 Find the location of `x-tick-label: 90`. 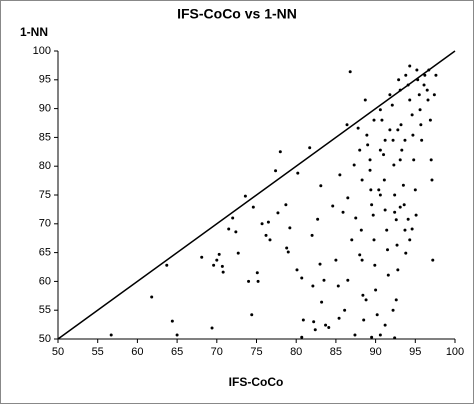

x-tick-label: 90 is located at coordinates (375, 352).